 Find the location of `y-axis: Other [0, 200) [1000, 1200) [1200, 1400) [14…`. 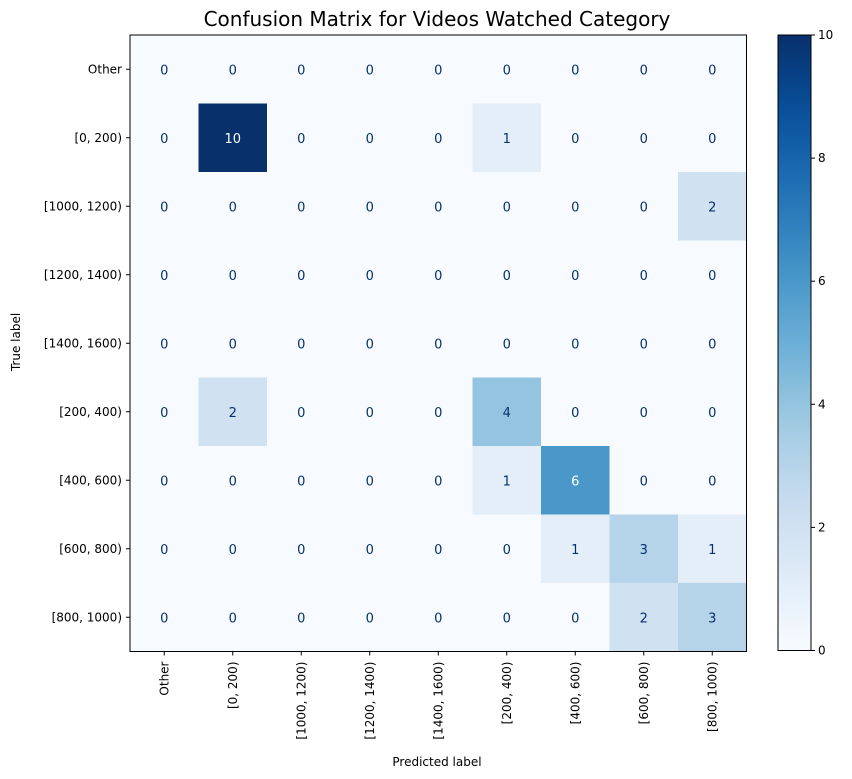

y-axis: Other [0, 200) [1000, 1200) [1200, 1400) [14… is located at coordinates (87, 343).